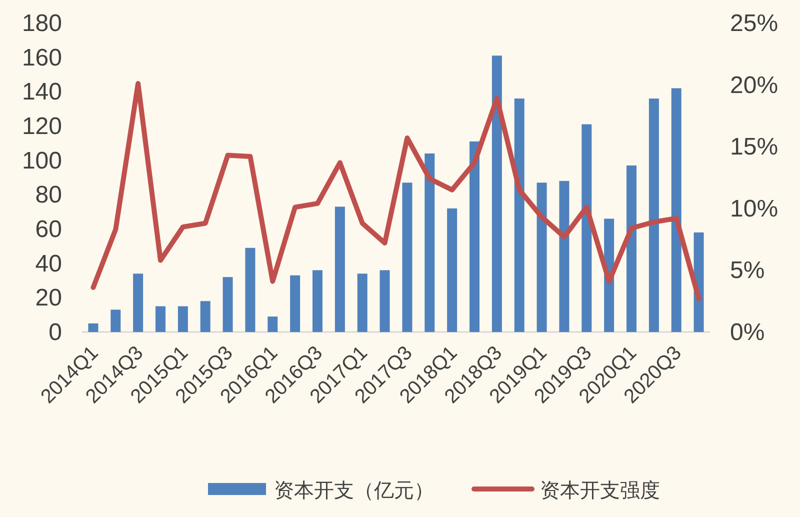 The image size is (800, 517). Describe the element at coordinates (42, 58) in the screenshot. I see `y-tick-label: 160` at that location.